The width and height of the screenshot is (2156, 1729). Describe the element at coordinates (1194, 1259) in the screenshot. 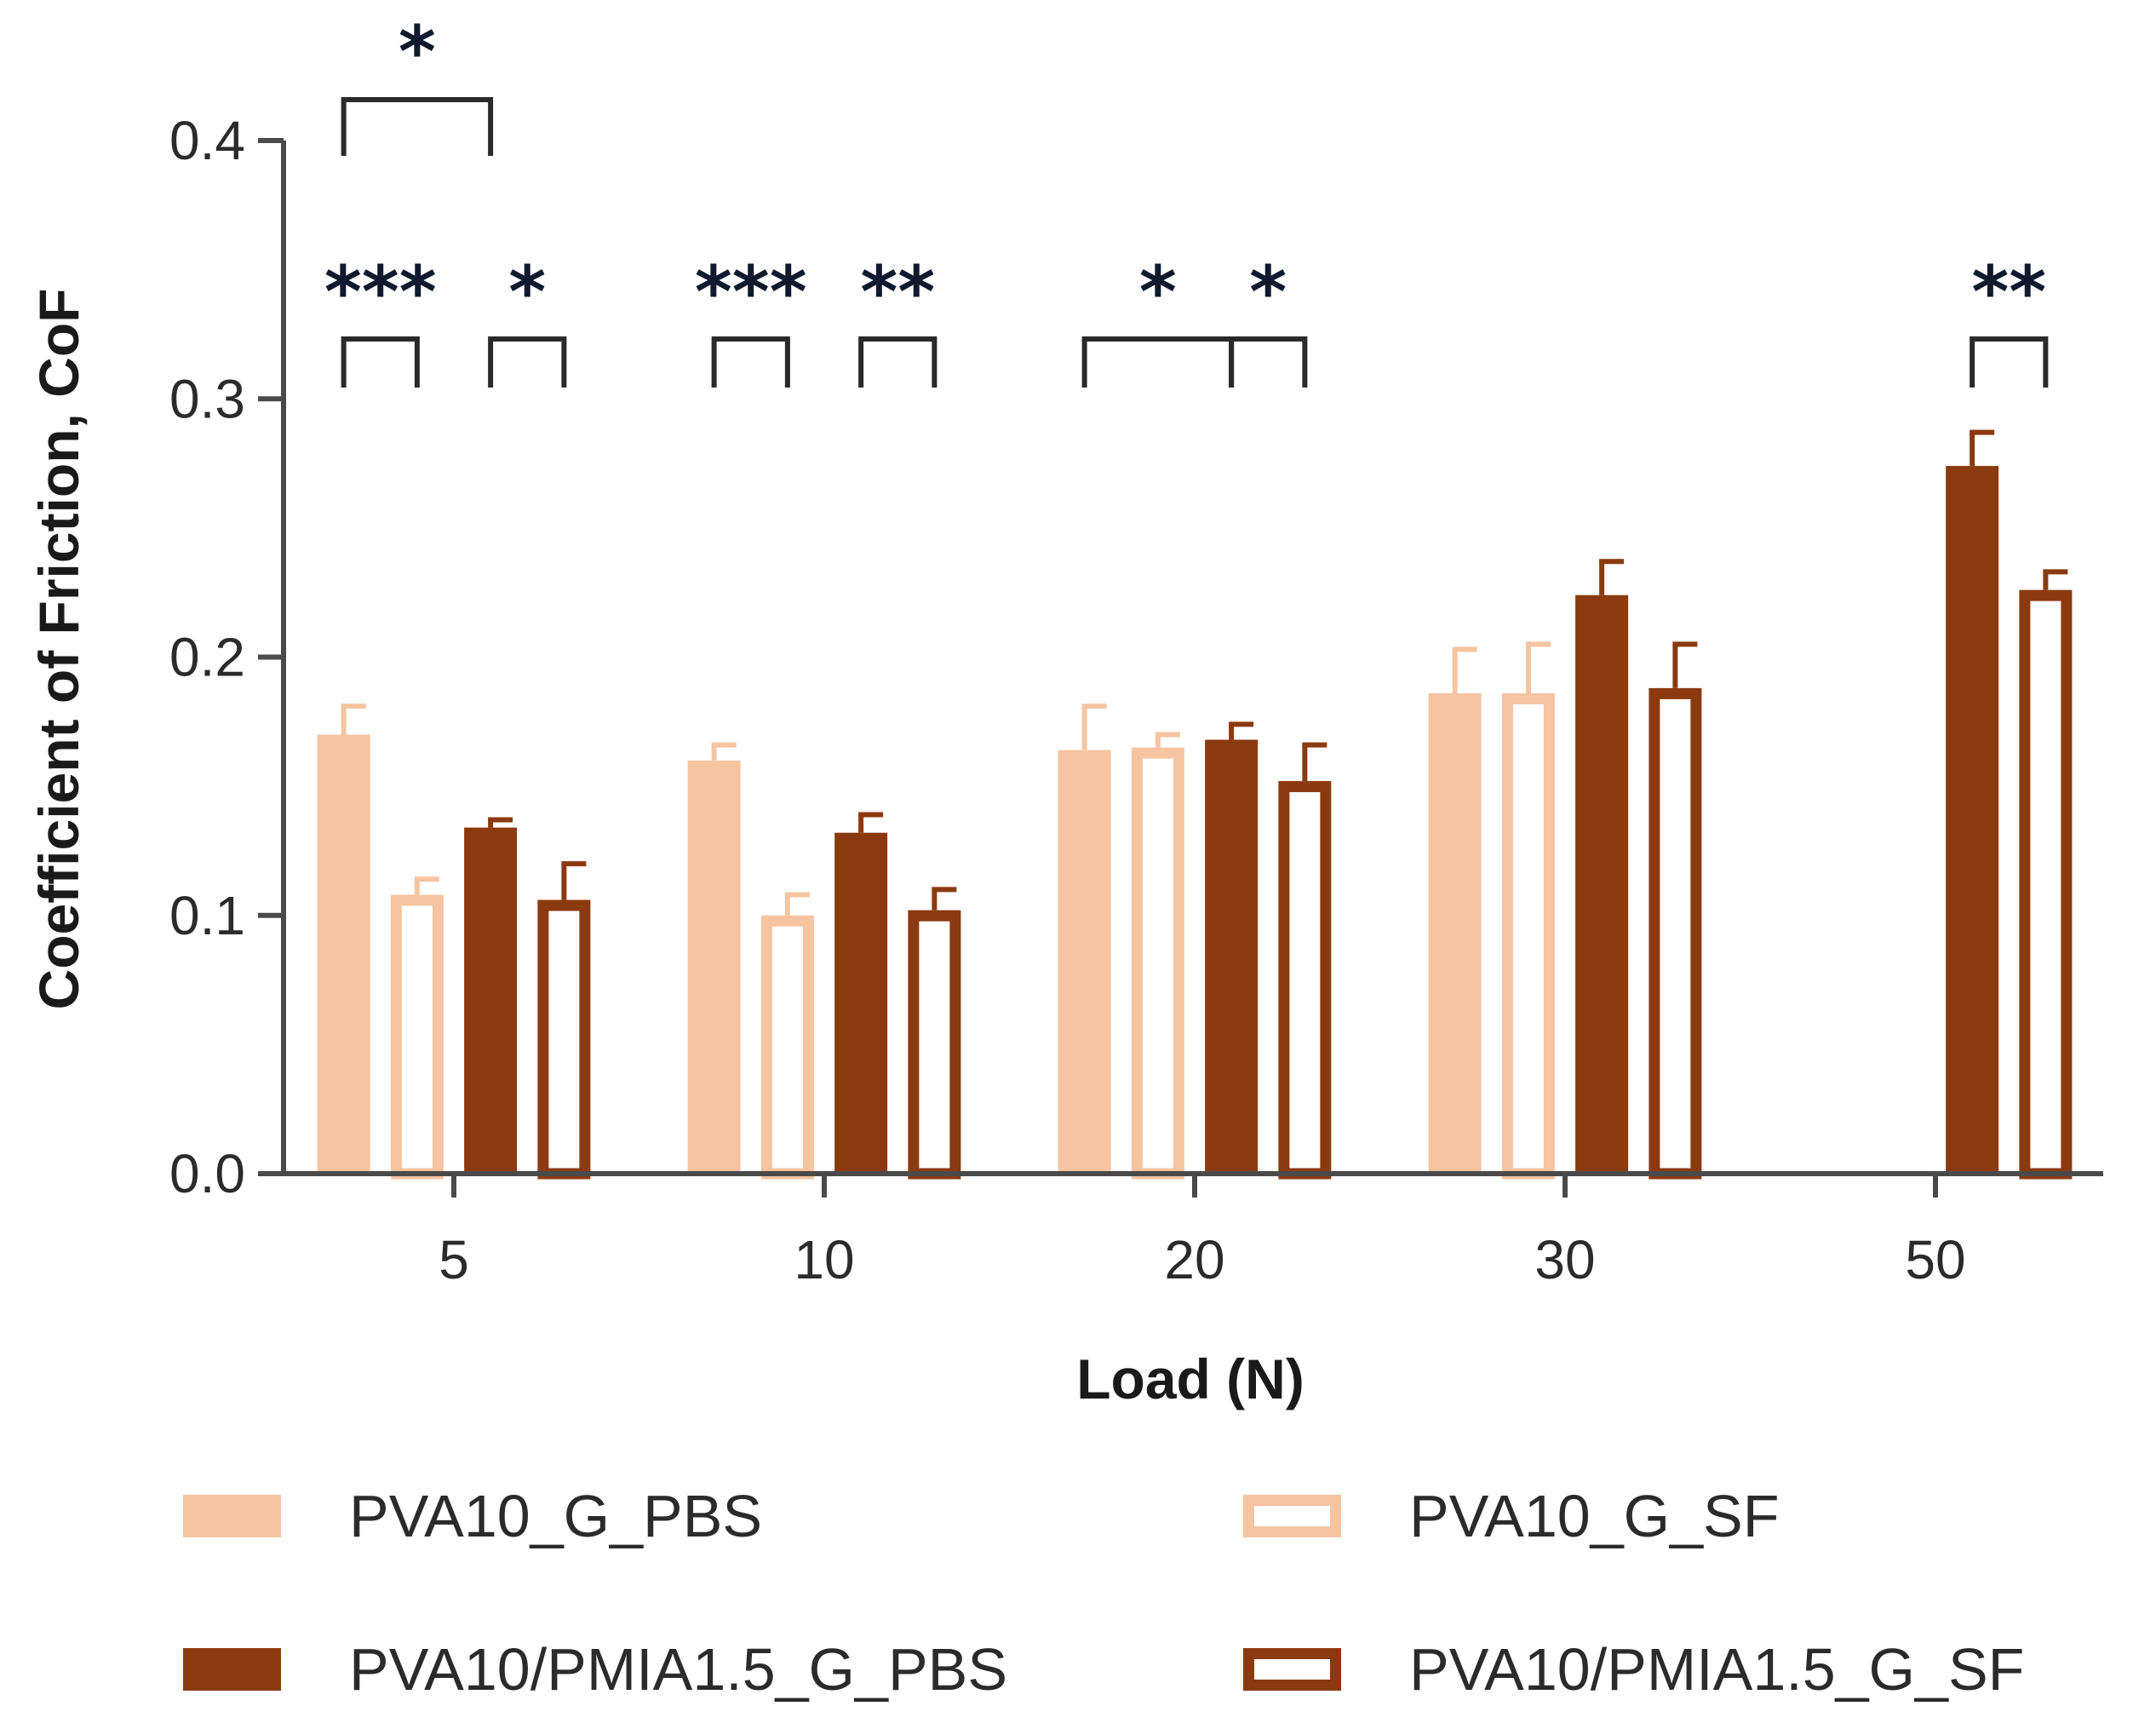

I see `x-tick-label: 20` at that location.